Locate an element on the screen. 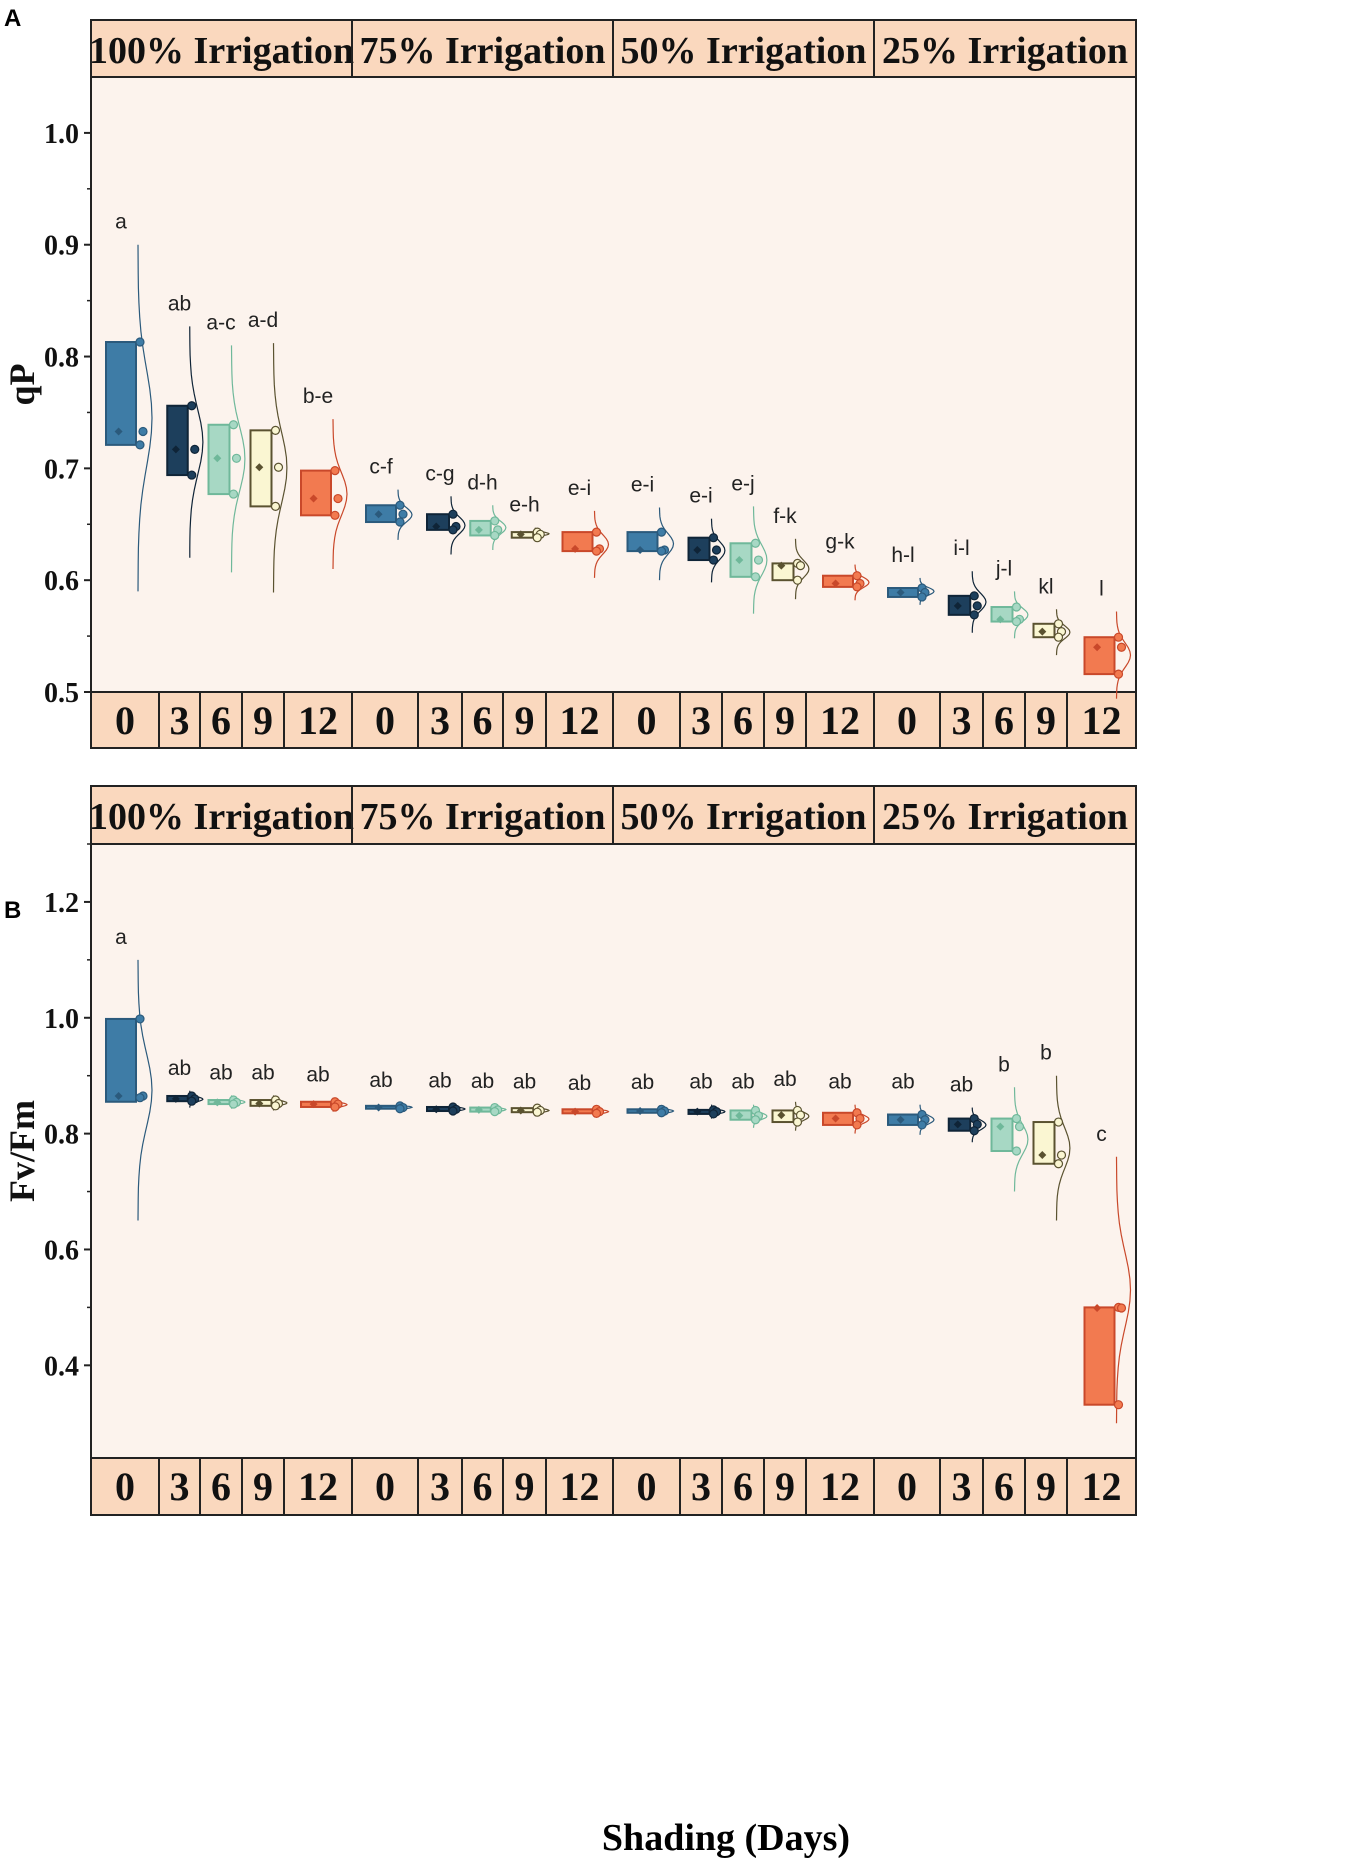  significance-letter: a-d is located at coordinates (263, 320).